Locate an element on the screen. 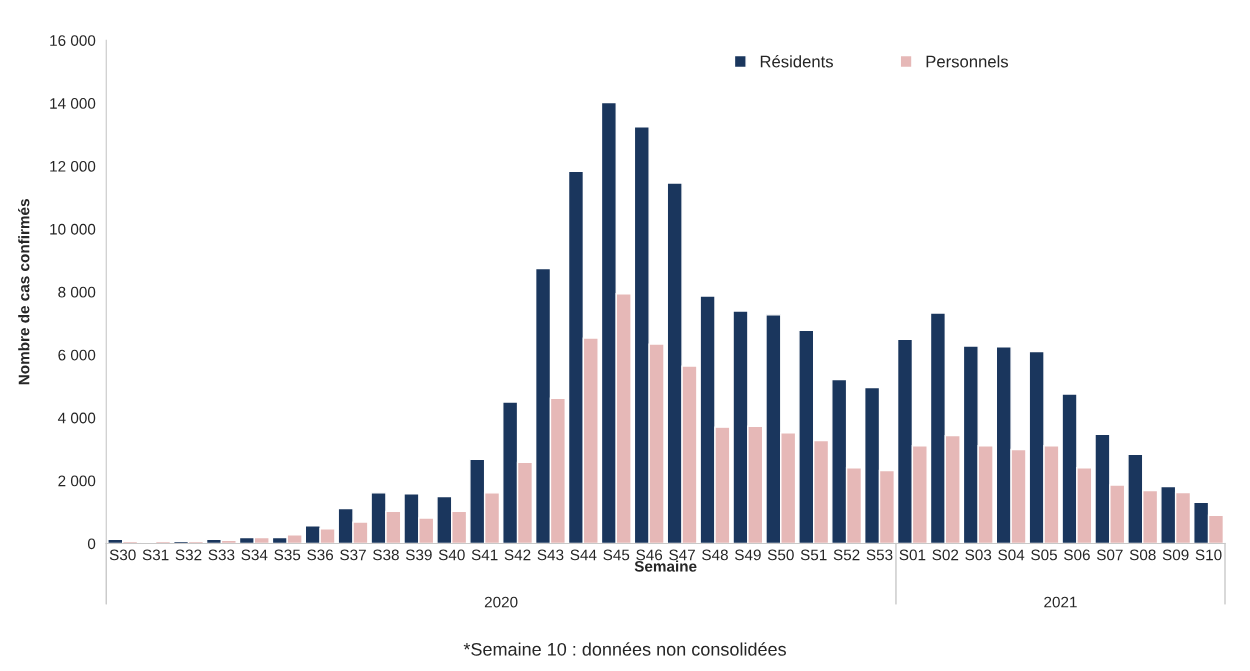 This screenshot has height=671, width=1250. x-tick-label: S03 is located at coordinates (978, 555).